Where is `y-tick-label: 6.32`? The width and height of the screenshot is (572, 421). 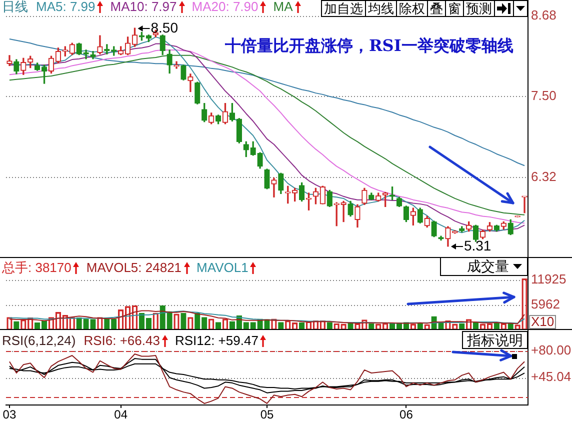 y-tick-label: 6.32 is located at coordinates (543, 176).